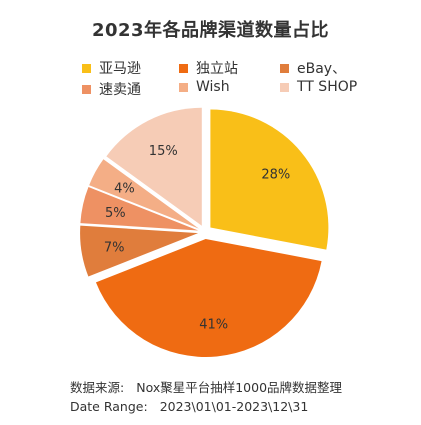 The image size is (421, 425). I want to click on legend-label: eBay、, so click(322, 69).